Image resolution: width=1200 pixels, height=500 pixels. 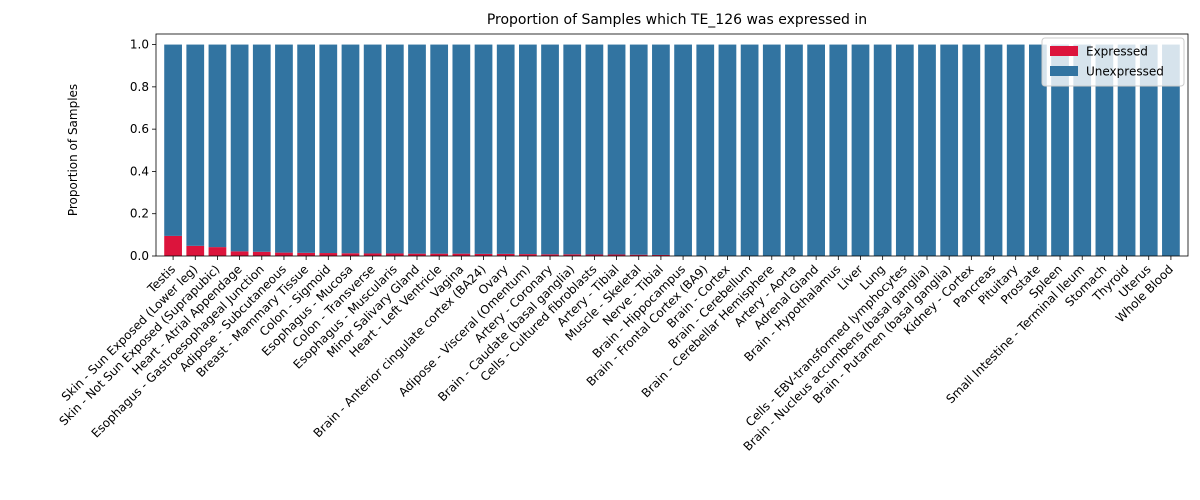 I want to click on y-ticks-group: 0.0 0.2 0.4 0.6 0.8 1.0, so click(x=143, y=150).